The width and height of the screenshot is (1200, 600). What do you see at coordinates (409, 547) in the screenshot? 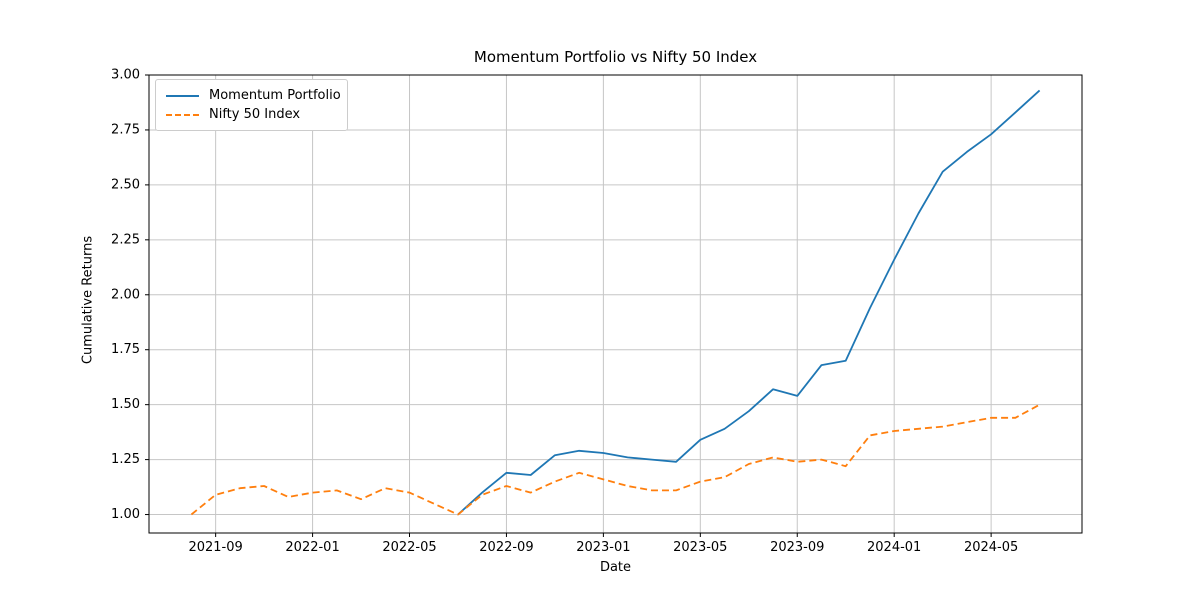
I see `x-tick-label: 2022-05` at bounding box center [409, 547].